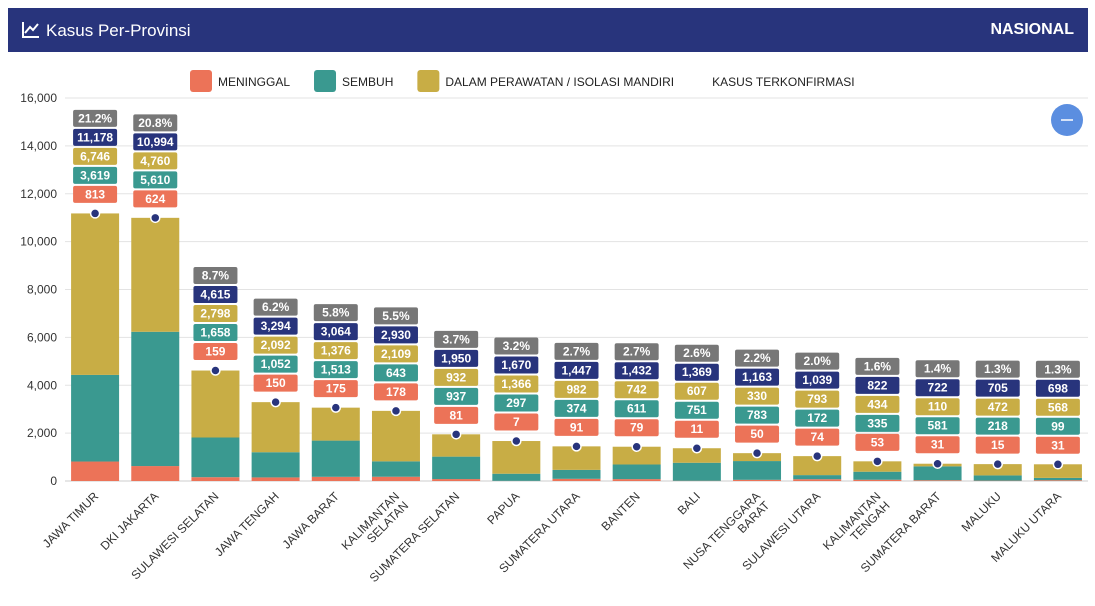 The height and width of the screenshot is (606, 1095). I want to click on data-label: 11,178, so click(95, 137).